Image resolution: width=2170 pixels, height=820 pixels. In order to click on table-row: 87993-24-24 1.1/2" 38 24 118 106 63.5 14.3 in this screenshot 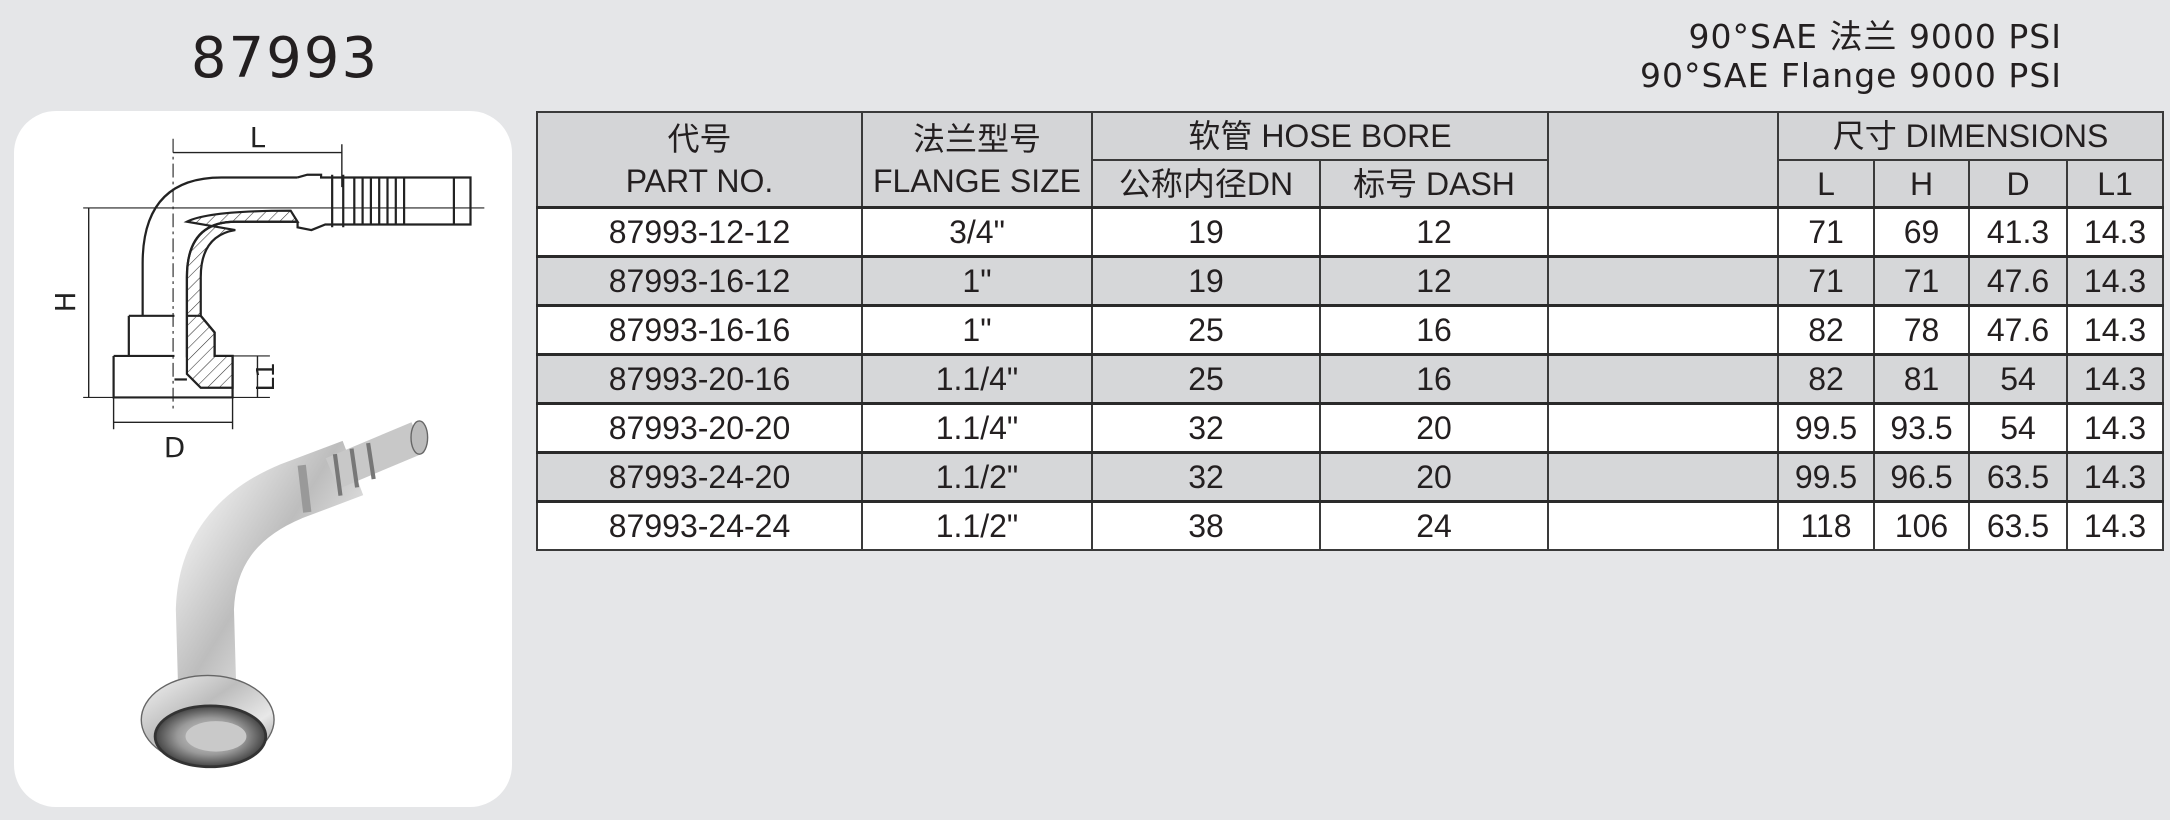, I will do `click(1350, 525)`.